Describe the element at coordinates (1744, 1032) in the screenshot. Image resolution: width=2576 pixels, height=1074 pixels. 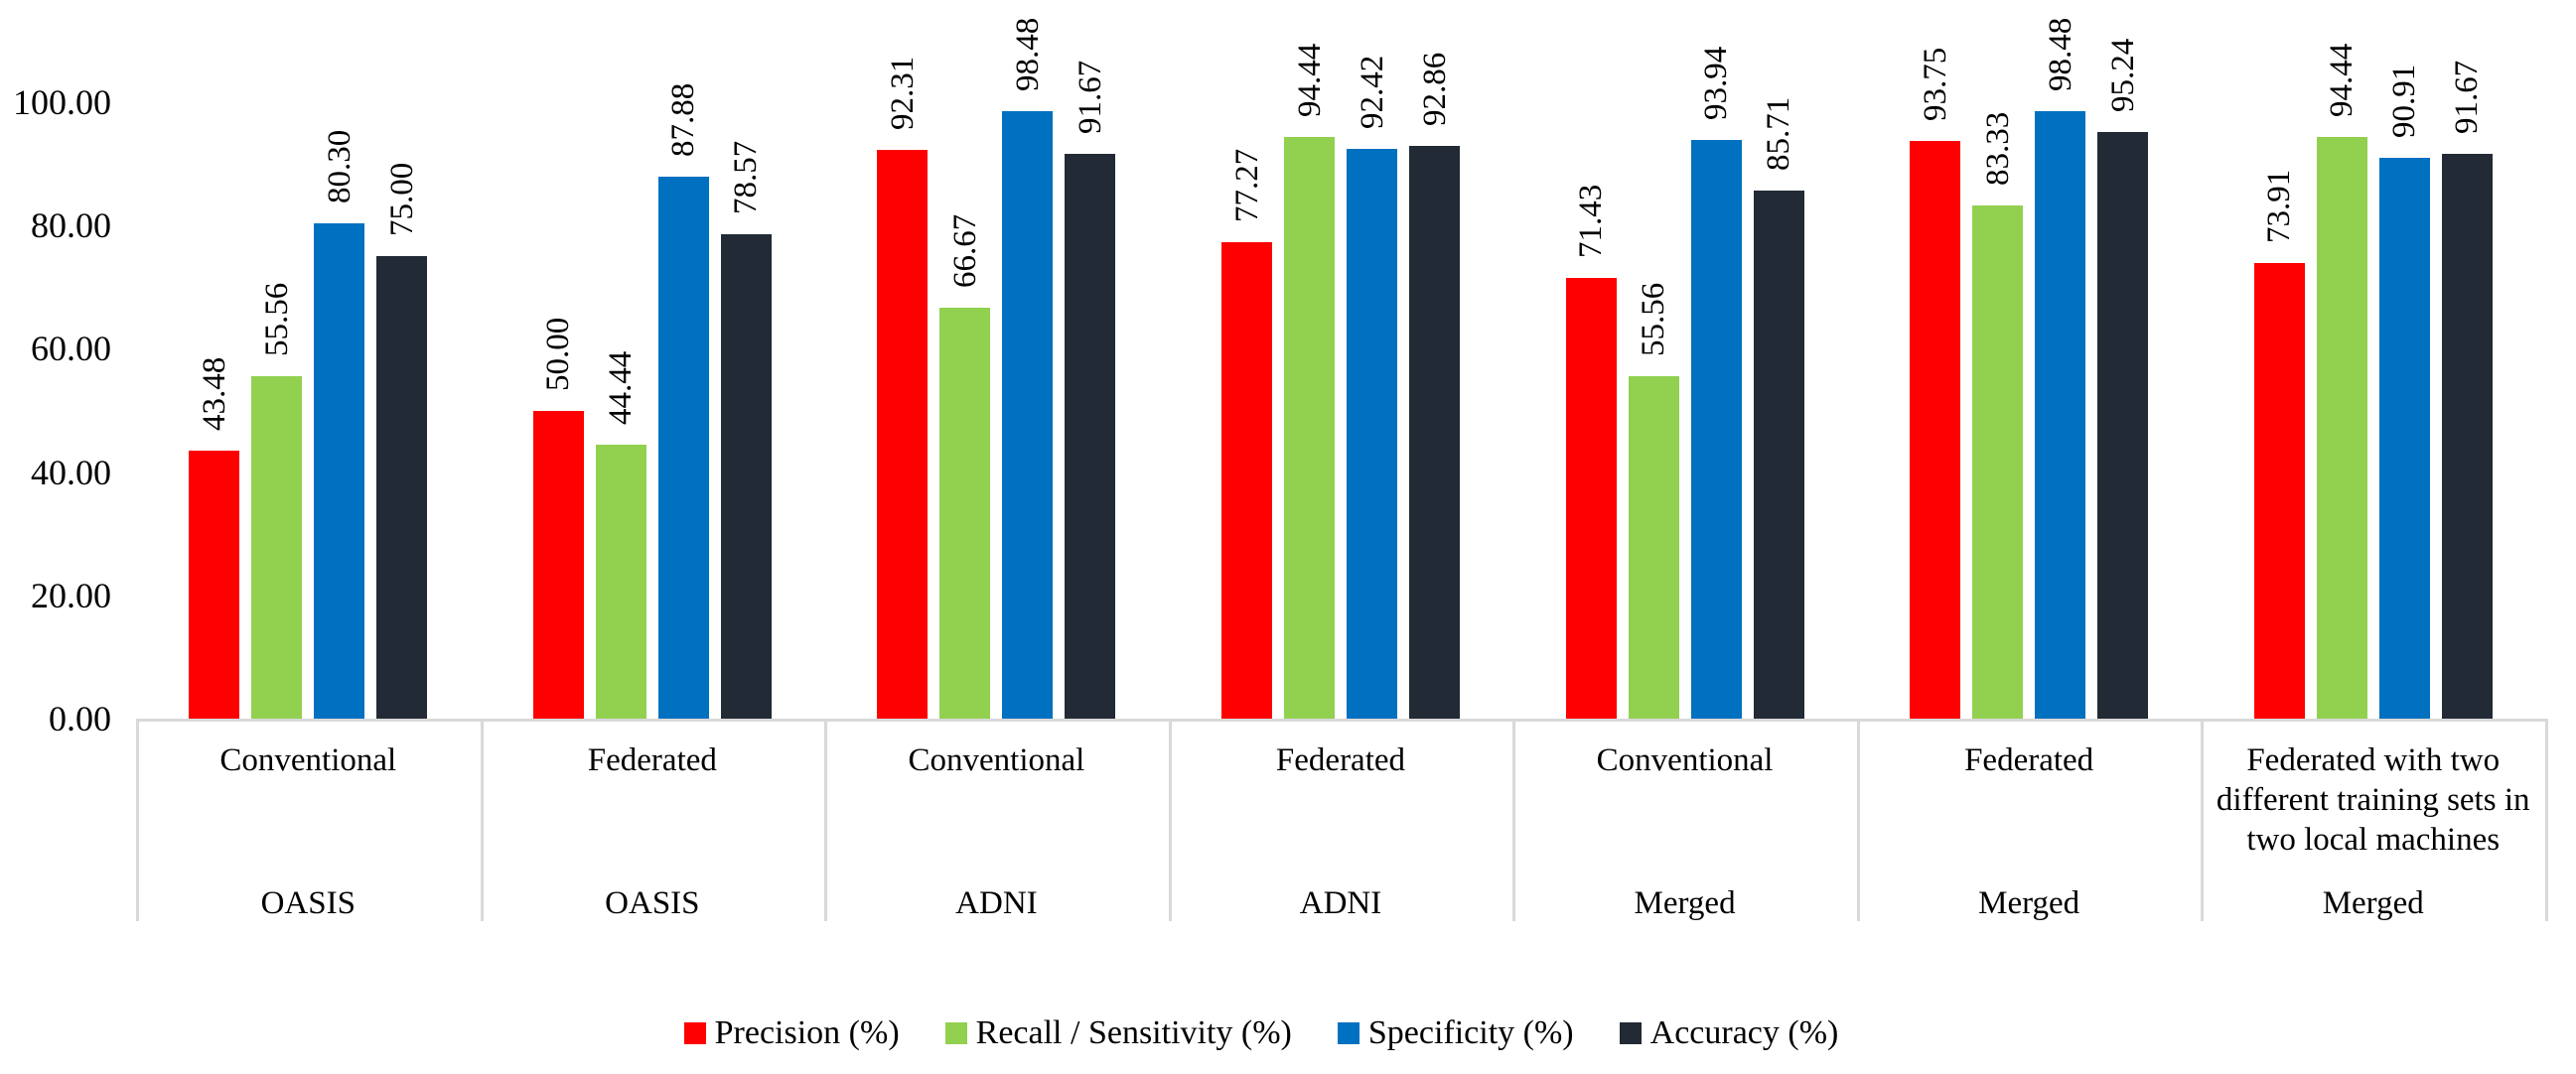
I see `legend-label: Accuracy (%)` at that location.